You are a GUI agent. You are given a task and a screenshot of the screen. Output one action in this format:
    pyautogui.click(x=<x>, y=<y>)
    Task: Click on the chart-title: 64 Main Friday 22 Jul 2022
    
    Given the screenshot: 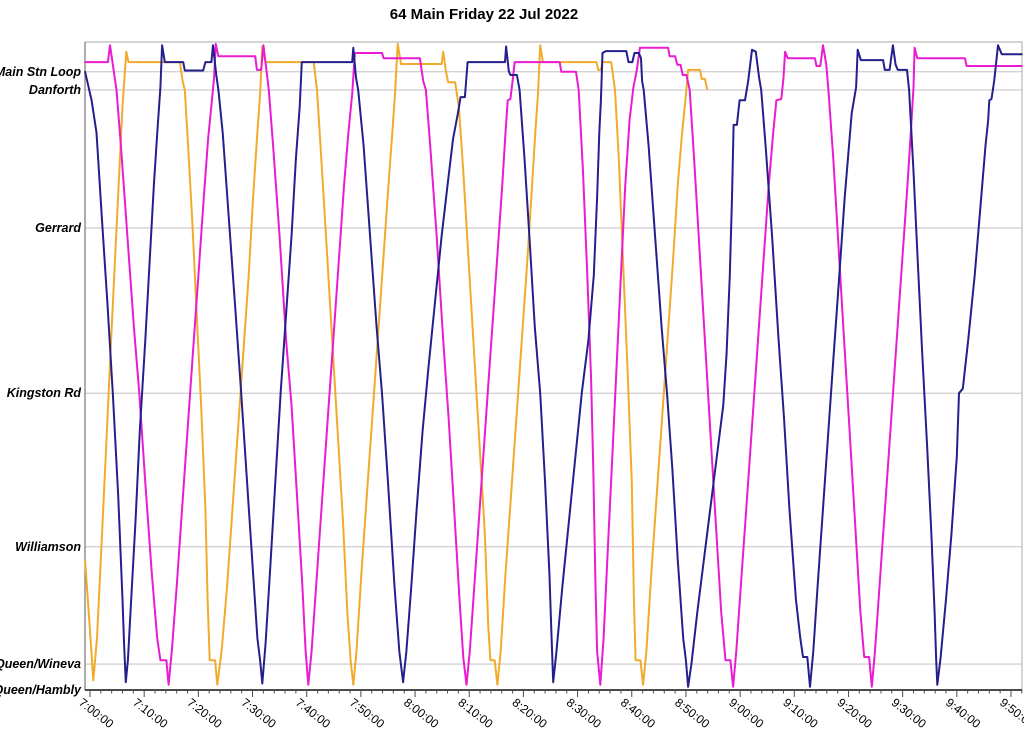 What is the action you would take?
    pyautogui.click(x=484, y=14)
    